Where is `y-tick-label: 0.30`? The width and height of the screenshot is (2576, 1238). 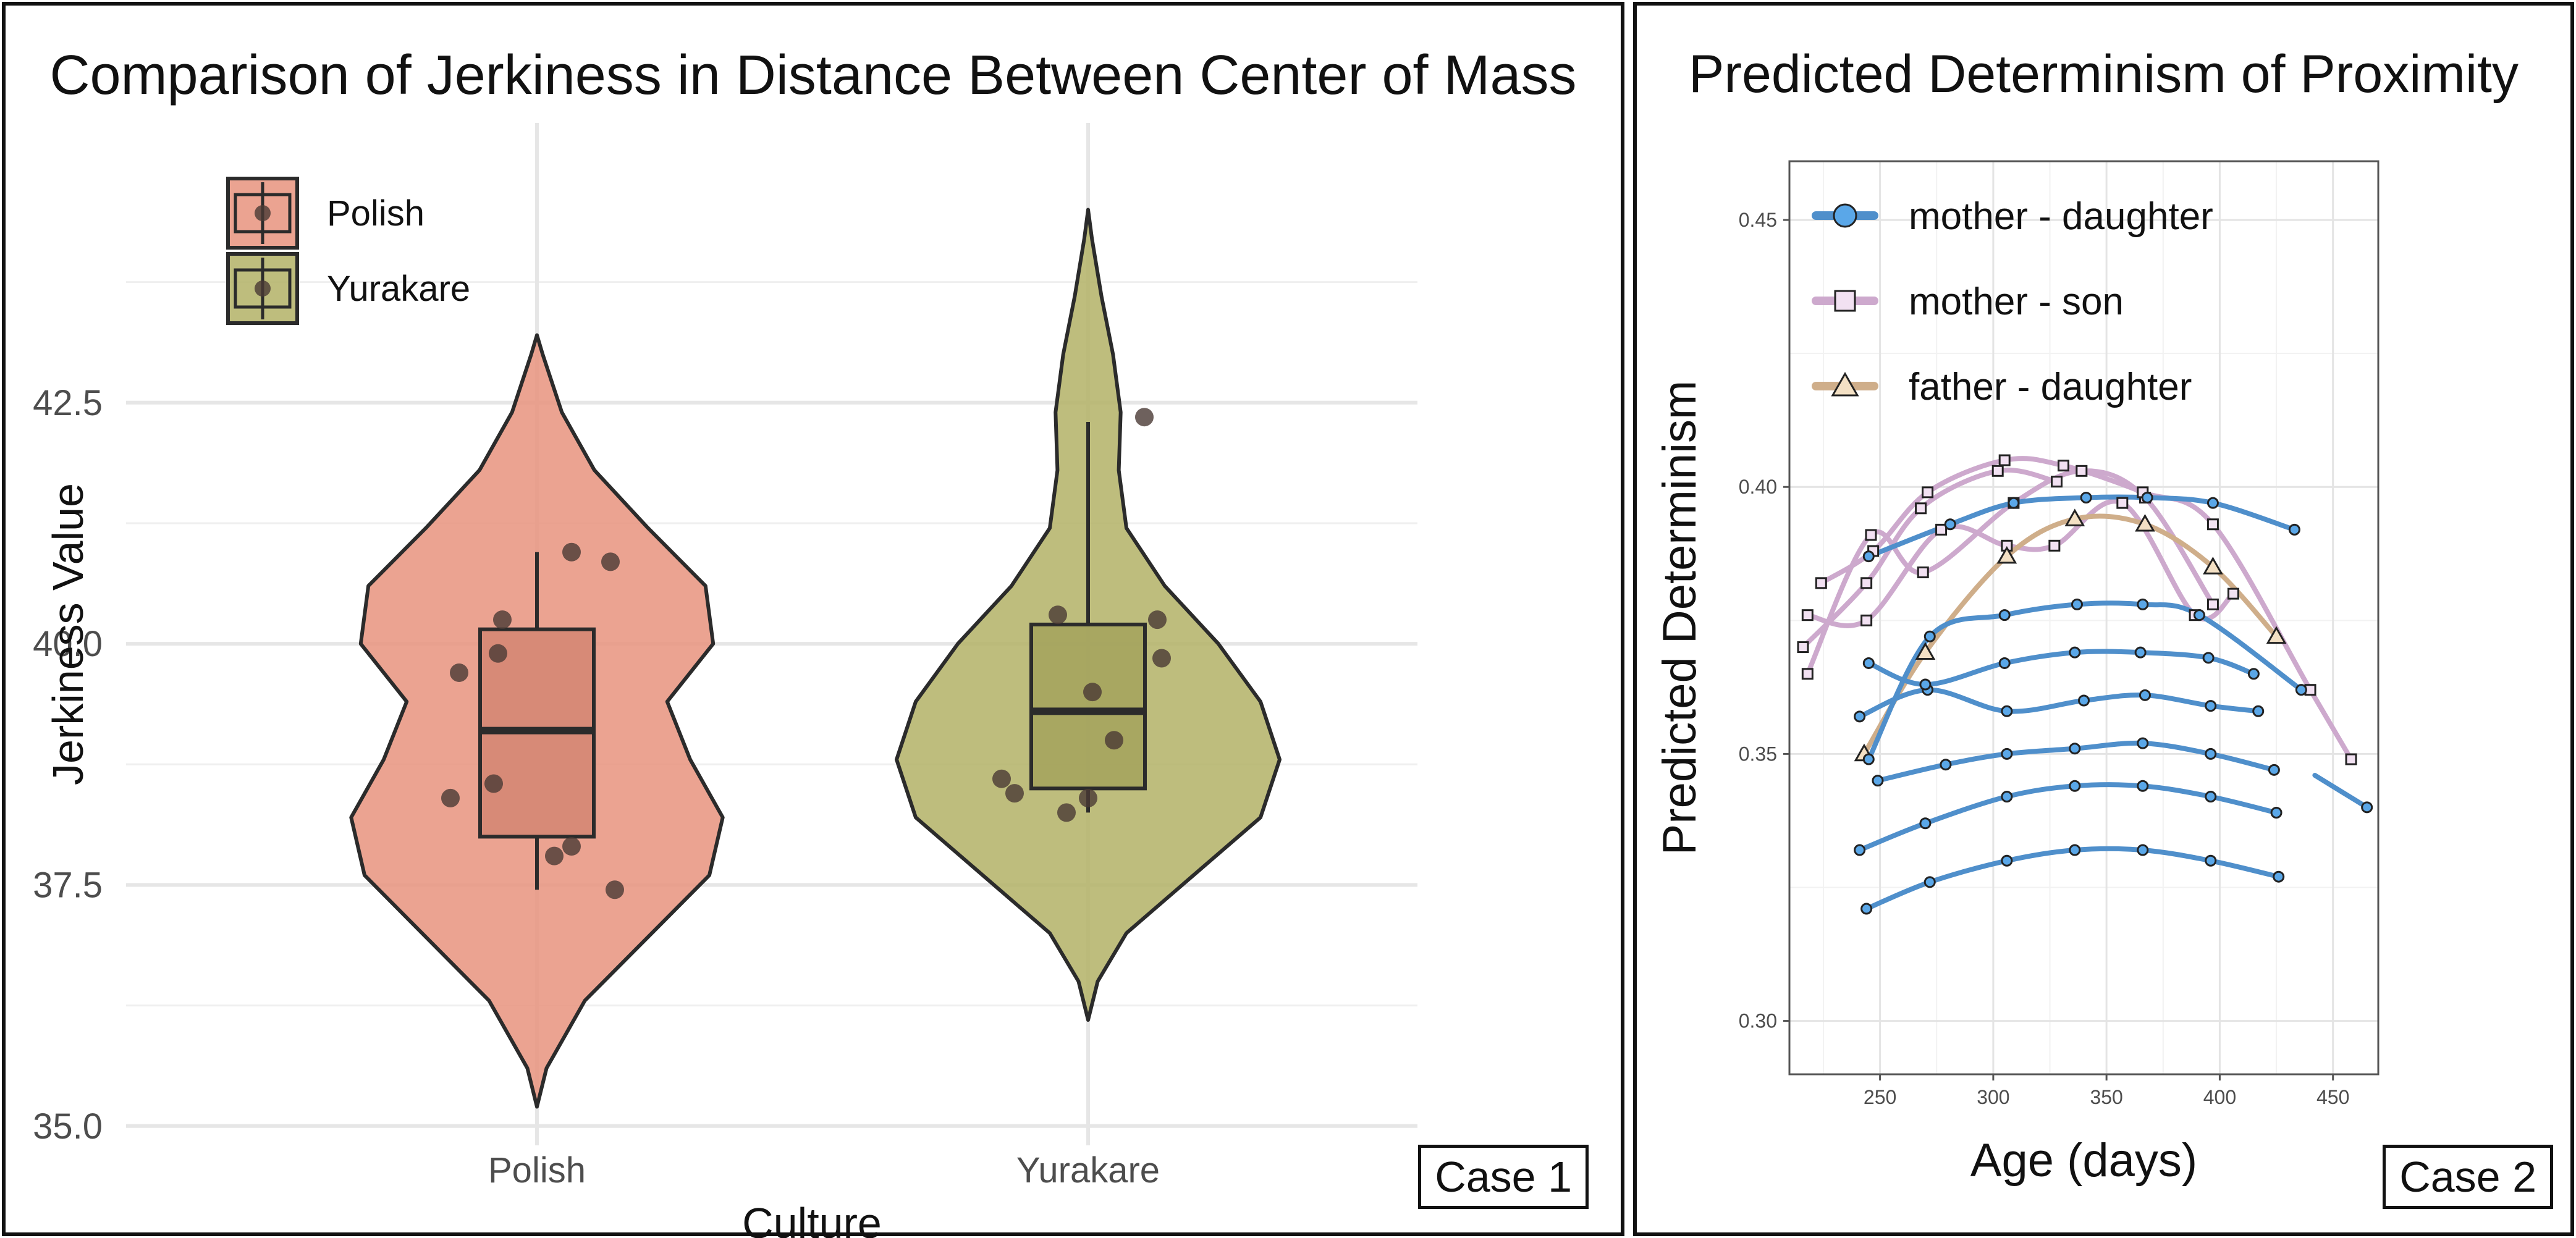 y-tick-label: 0.30 is located at coordinates (1758, 1021).